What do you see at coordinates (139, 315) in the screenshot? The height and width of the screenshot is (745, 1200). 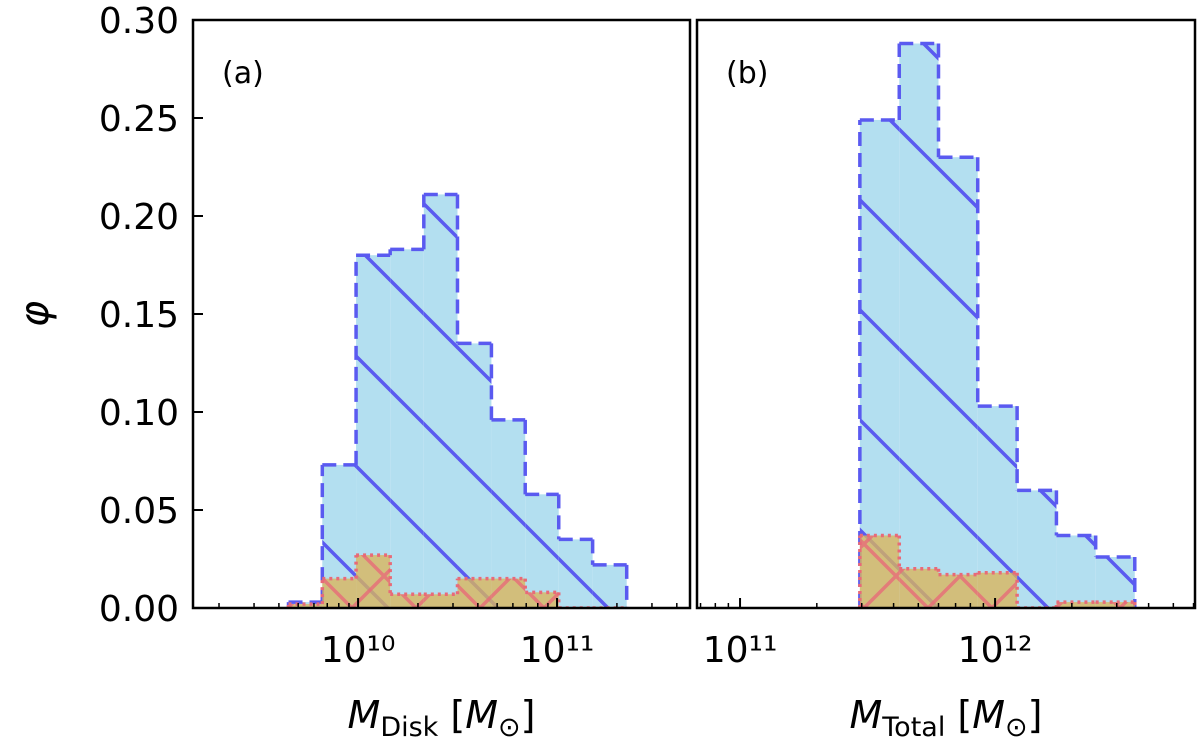 I see `y-tick-label: 0.15` at bounding box center [139, 315].